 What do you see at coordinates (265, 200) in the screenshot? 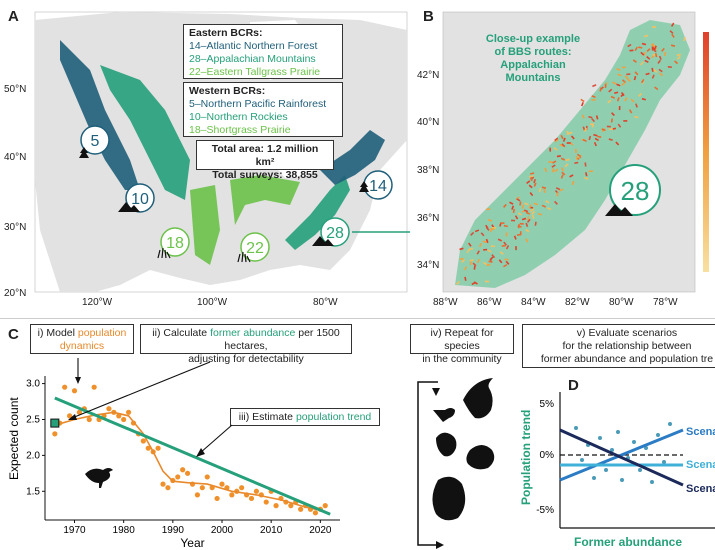
I see `bcr-22-region` at bounding box center [265, 200].